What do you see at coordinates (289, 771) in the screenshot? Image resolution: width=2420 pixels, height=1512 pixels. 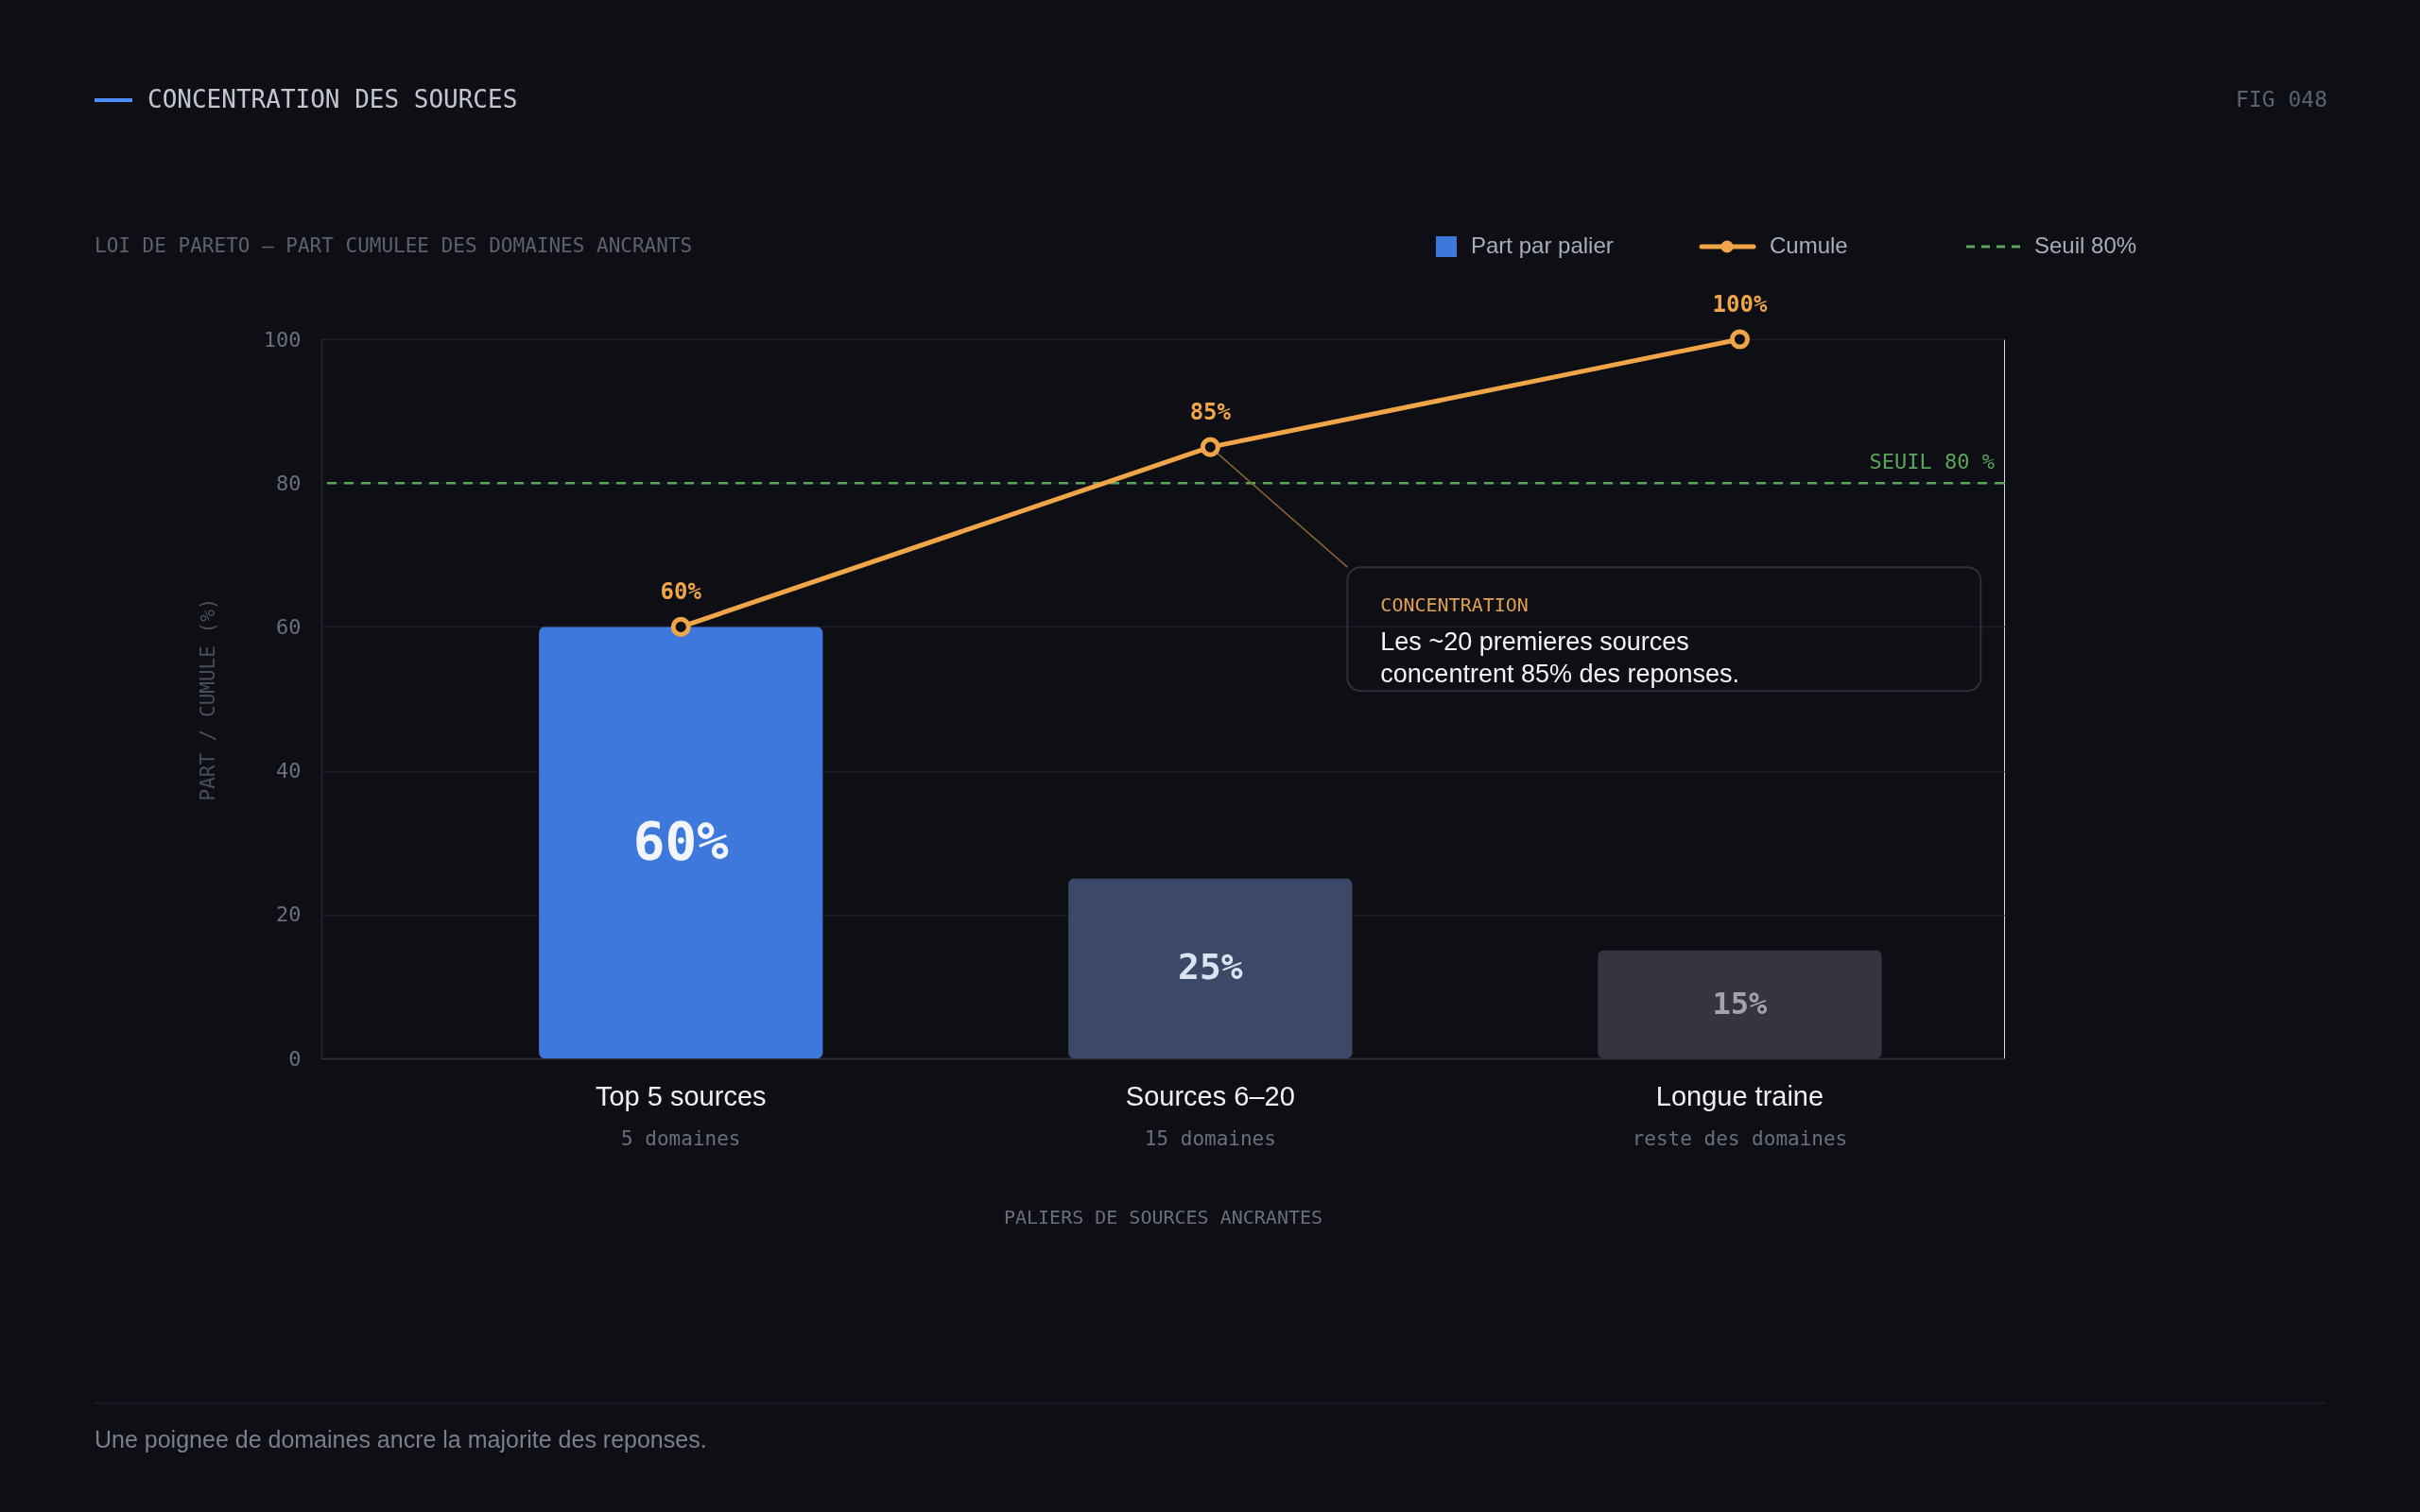 I see `y-tick-label: 40` at bounding box center [289, 771].